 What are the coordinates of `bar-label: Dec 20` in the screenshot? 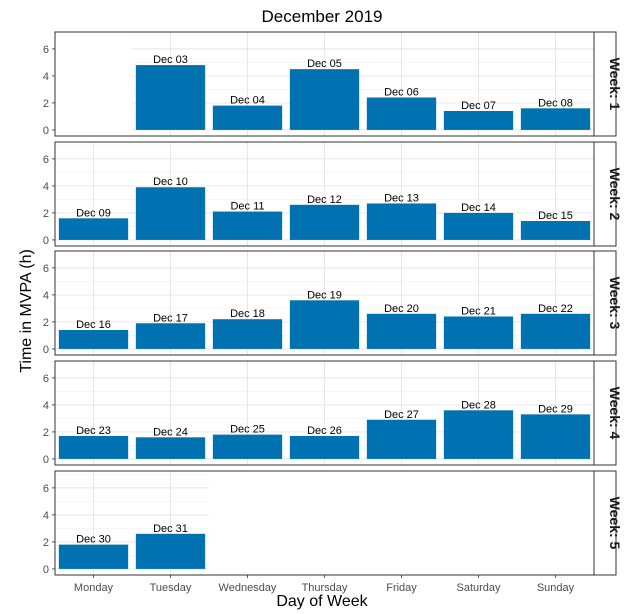 It's located at (401, 309).